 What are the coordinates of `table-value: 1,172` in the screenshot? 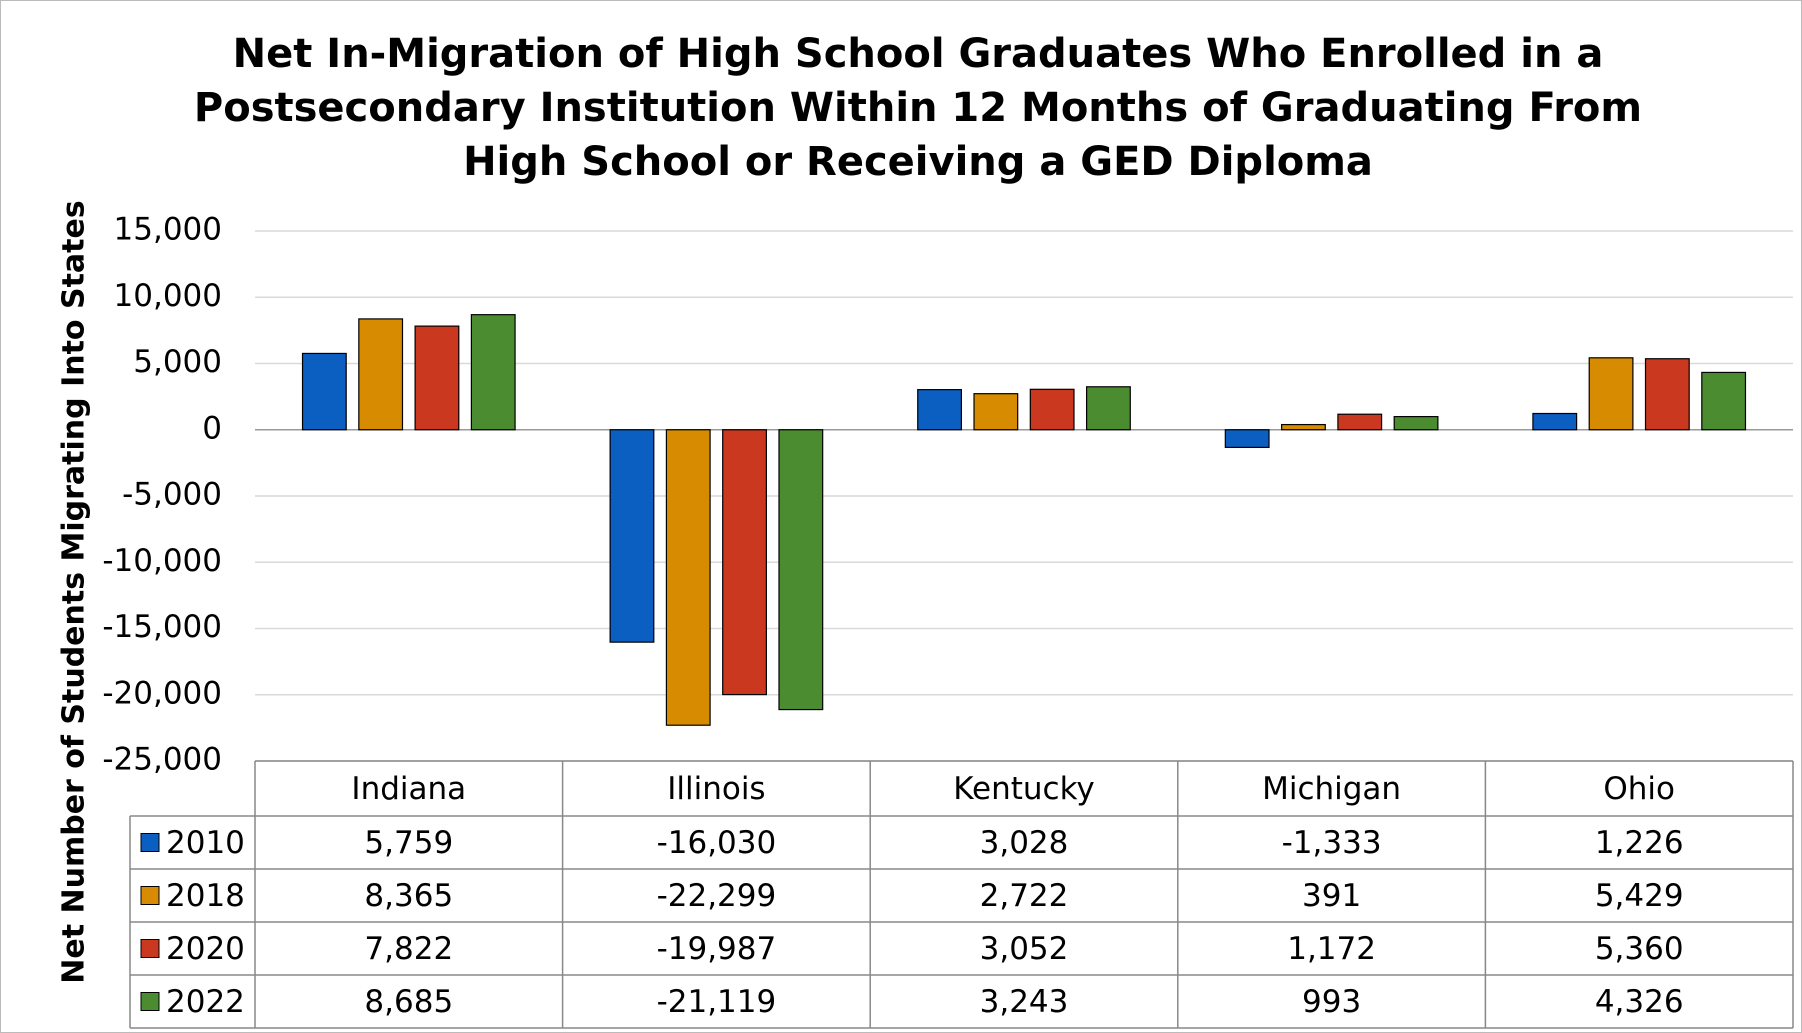 It's located at (1331, 949).